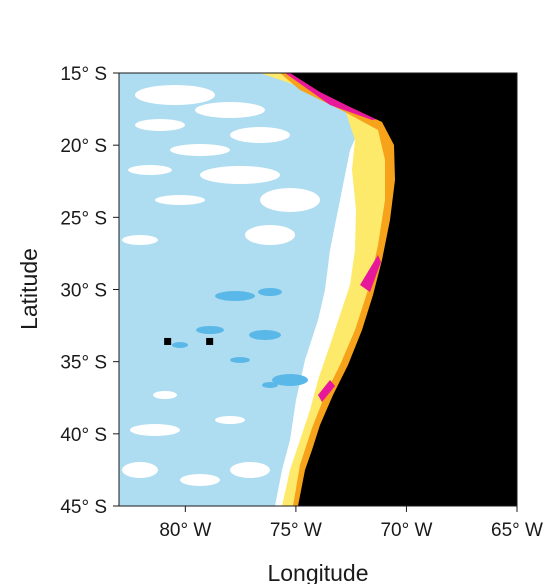 The image size is (553, 584). What do you see at coordinates (370, 273) in the screenshot?
I see `coastal-magenta-spot-north` at bounding box center [370, 273].